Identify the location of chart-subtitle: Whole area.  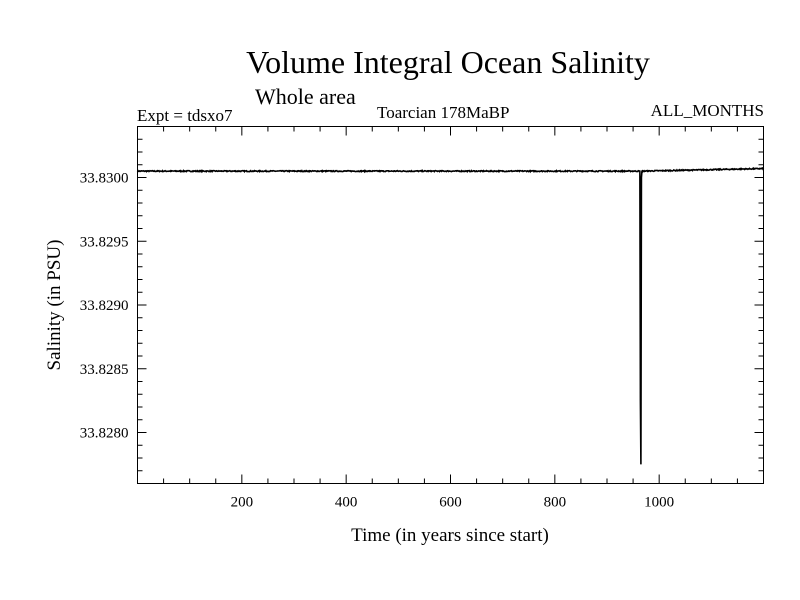
(305, 96).